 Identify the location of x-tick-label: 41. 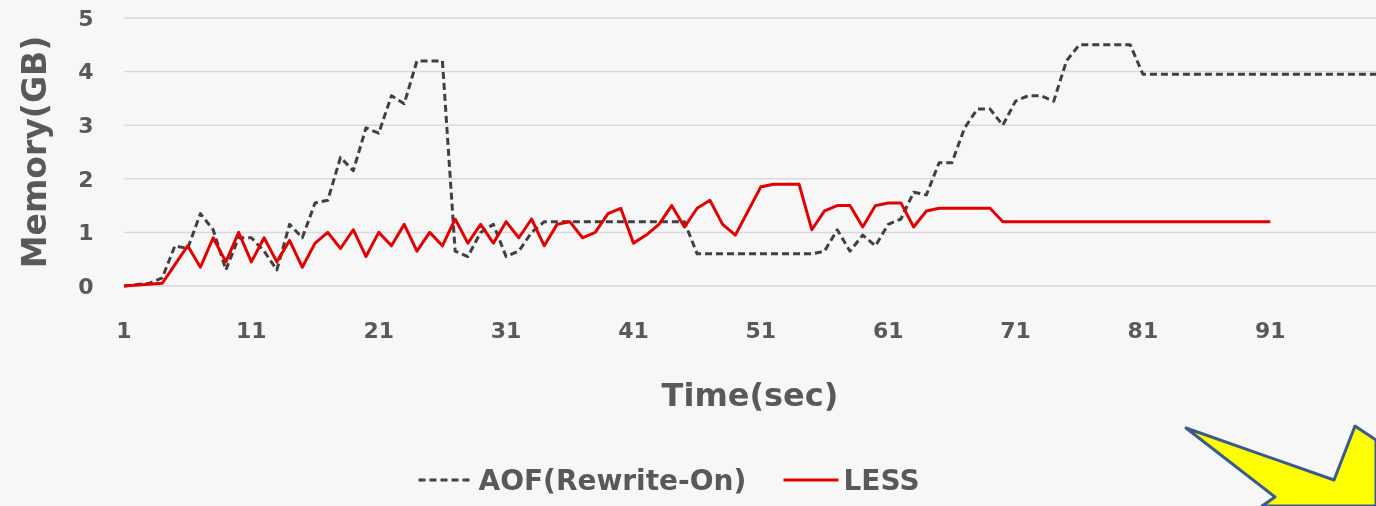
(633, 330).